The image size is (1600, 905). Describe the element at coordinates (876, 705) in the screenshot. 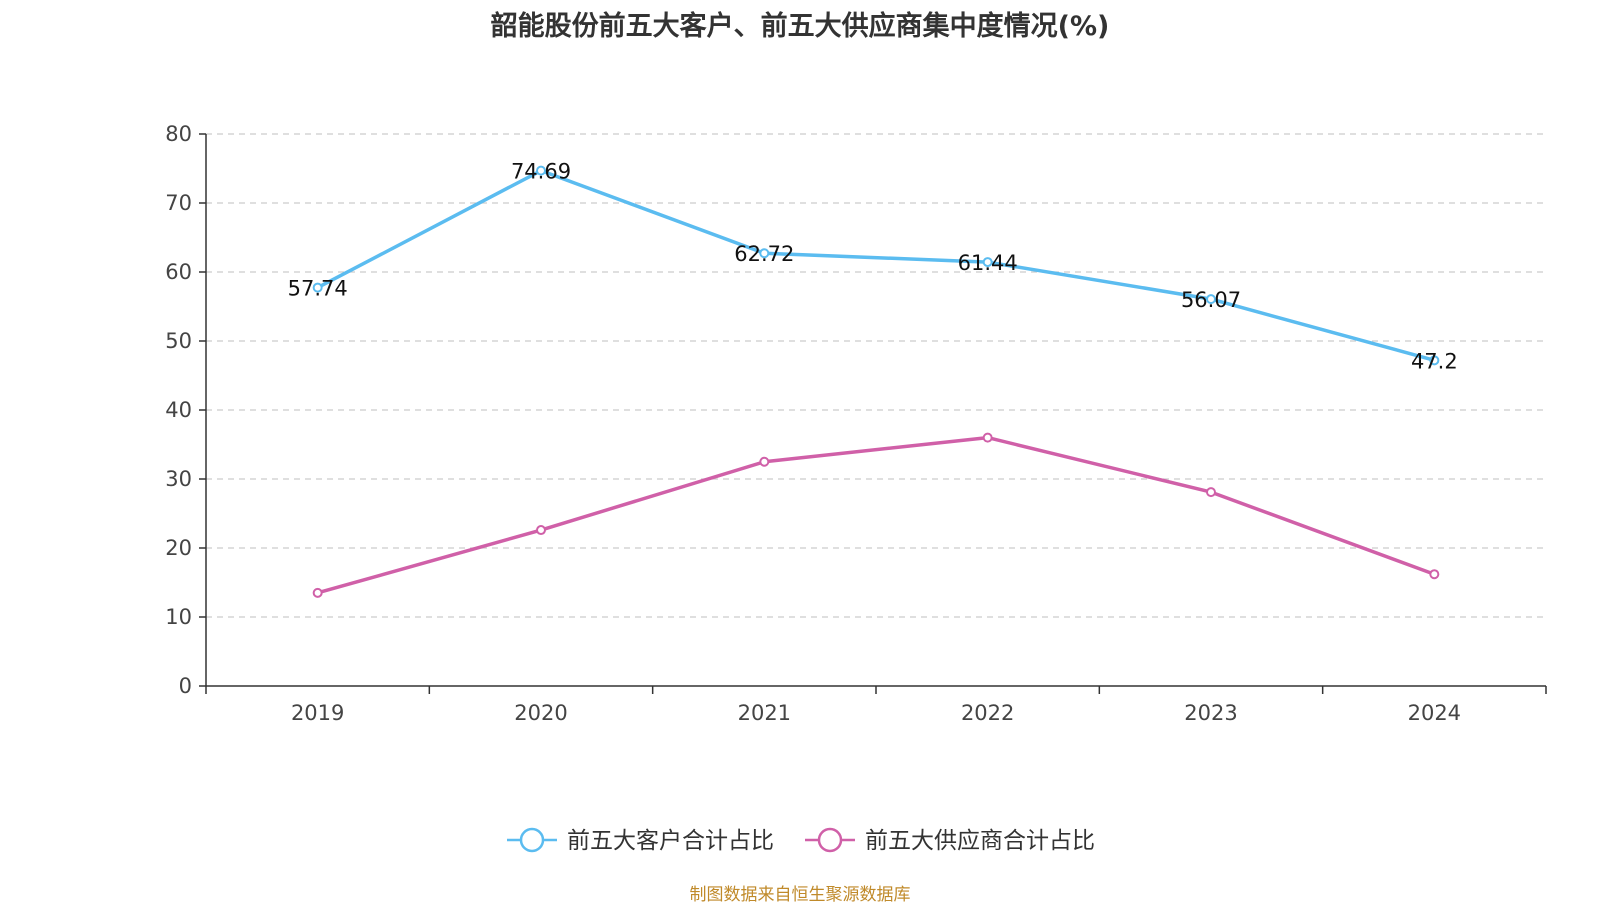

I see `x-axis-ticks: 2019 2020 2021 2022 2023 2024` at that location.